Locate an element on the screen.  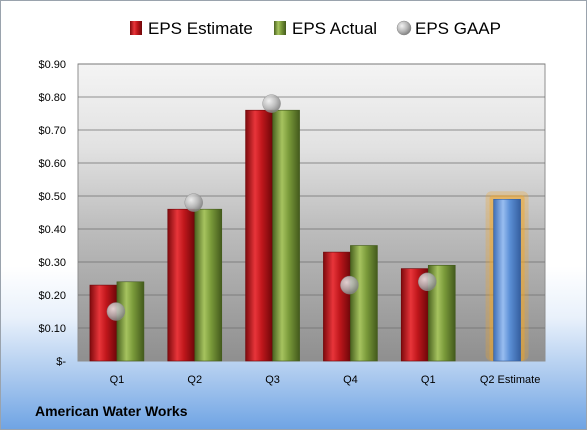
legend-label: EPS GAAP is located at coordinates (458, 28).